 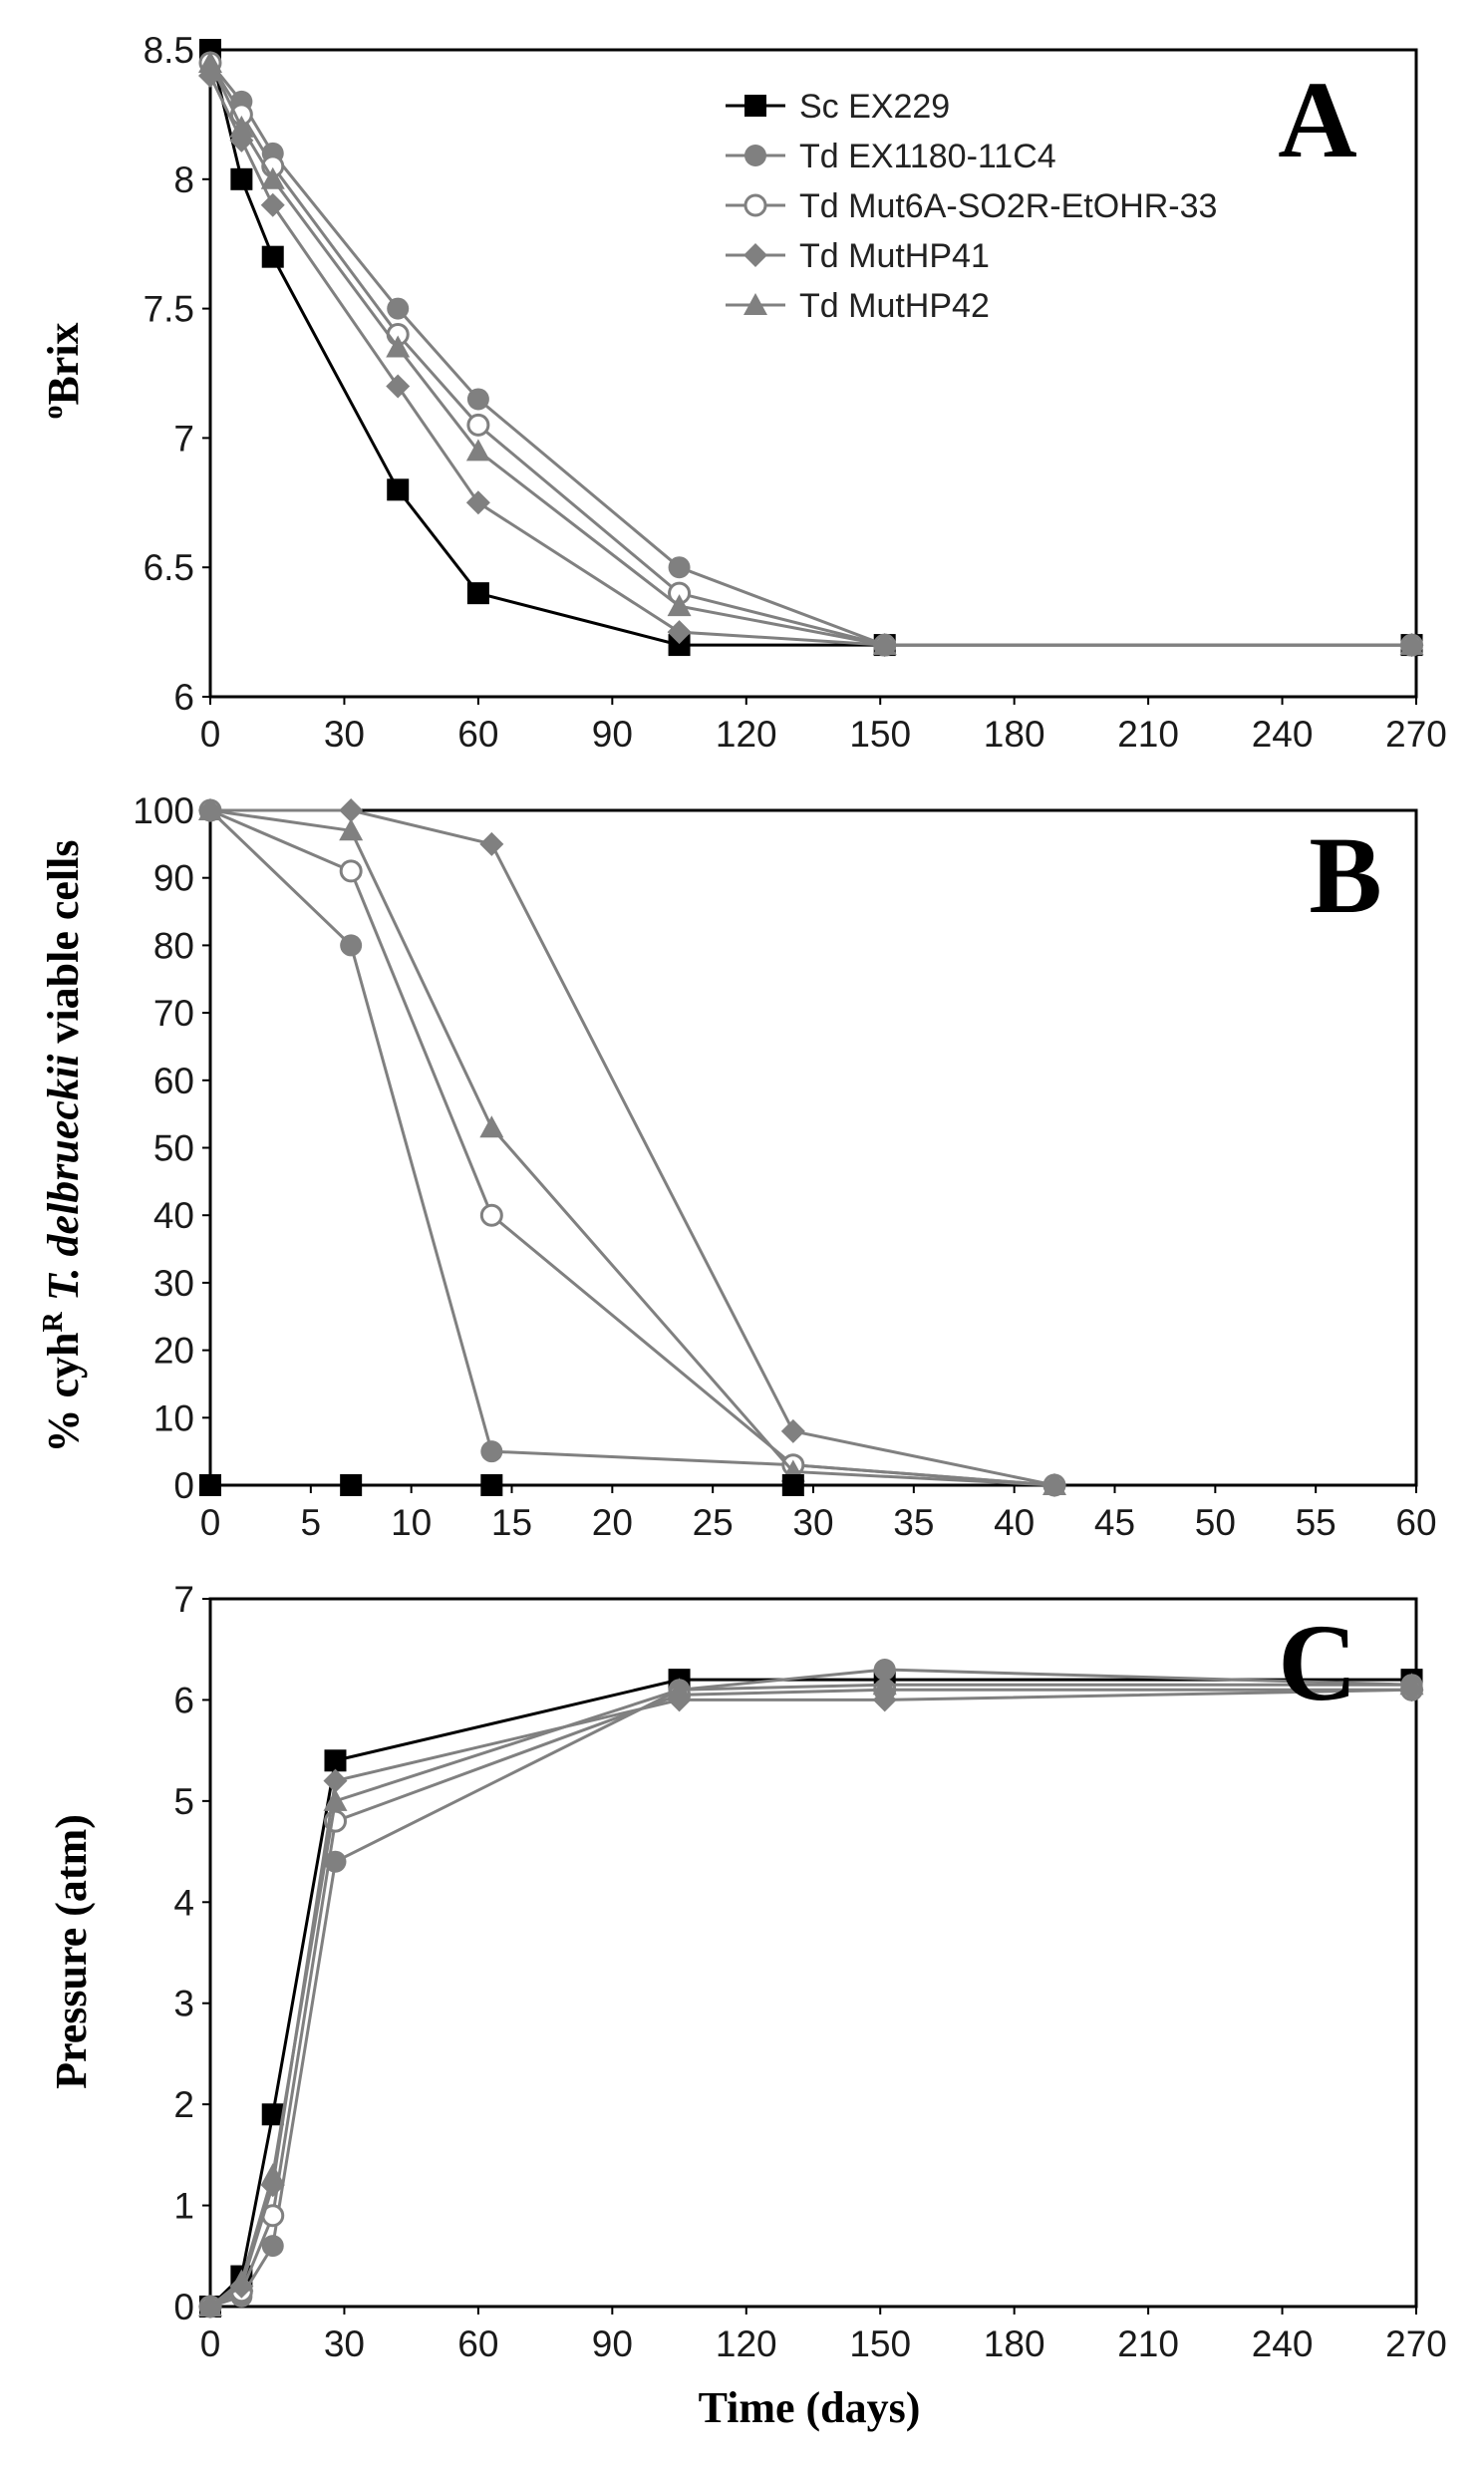 I want to click on panel-a-label: A, so click(x=1317, y=119).